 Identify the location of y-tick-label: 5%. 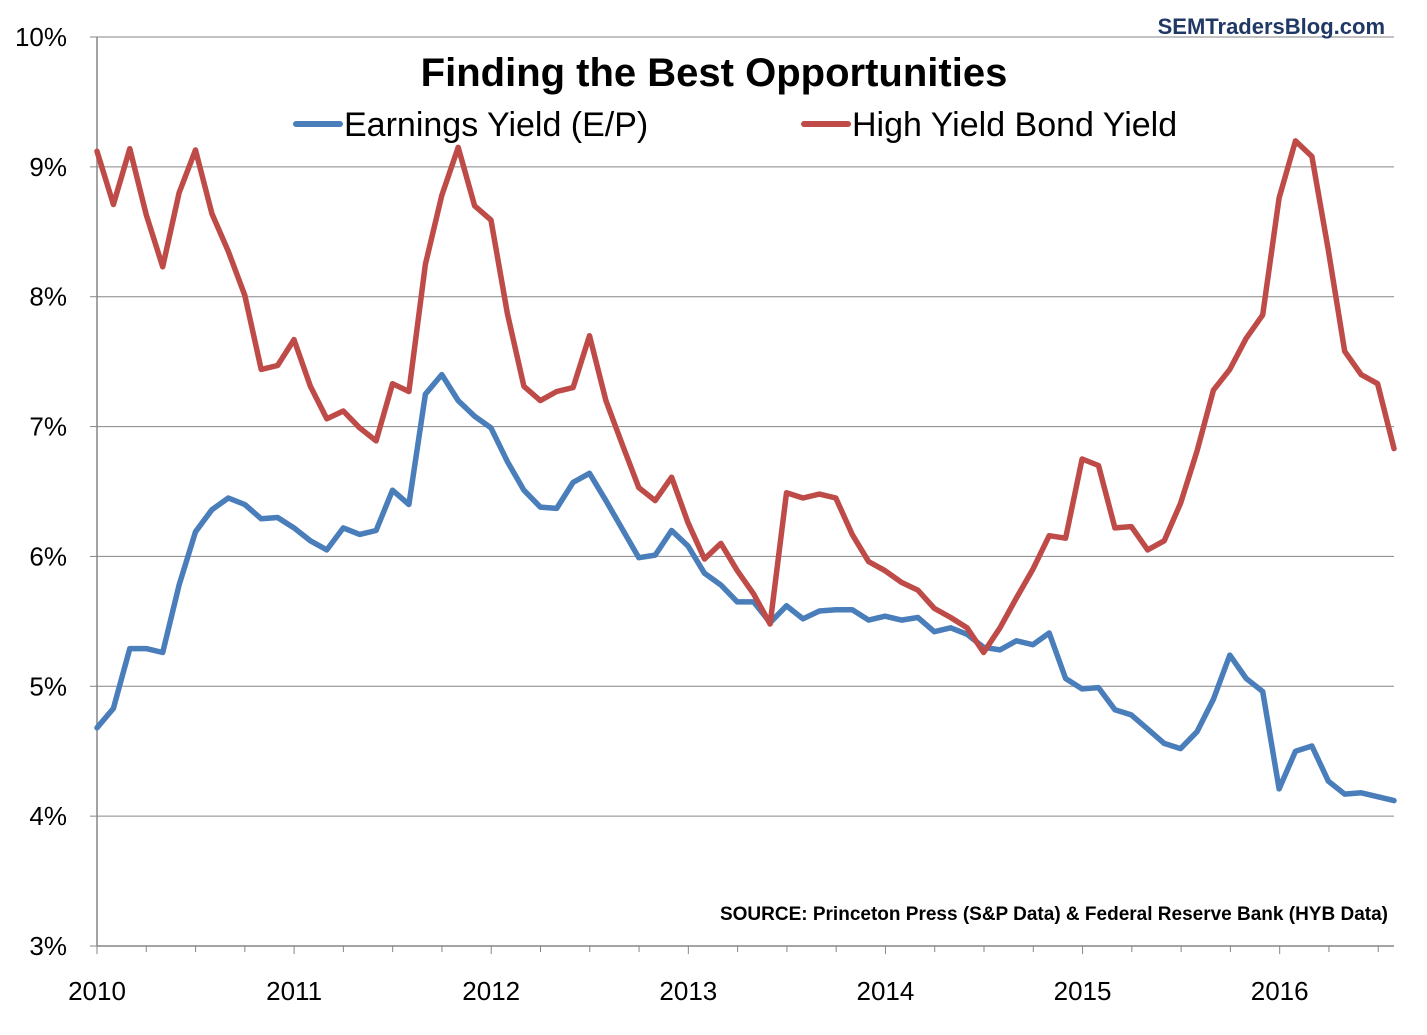
(48, 686).